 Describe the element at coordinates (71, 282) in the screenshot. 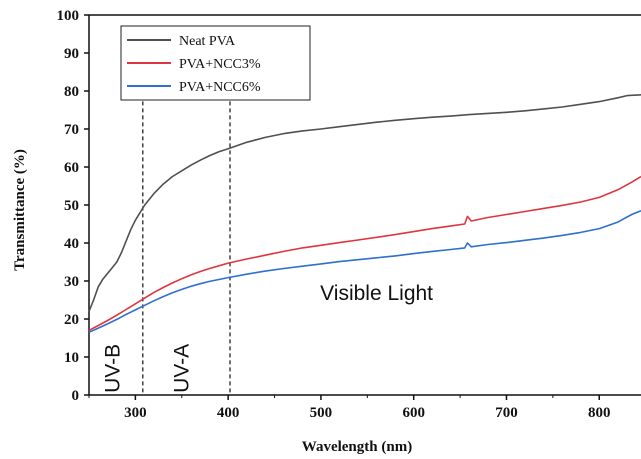

I see `y-tick-label: 30` at that location.